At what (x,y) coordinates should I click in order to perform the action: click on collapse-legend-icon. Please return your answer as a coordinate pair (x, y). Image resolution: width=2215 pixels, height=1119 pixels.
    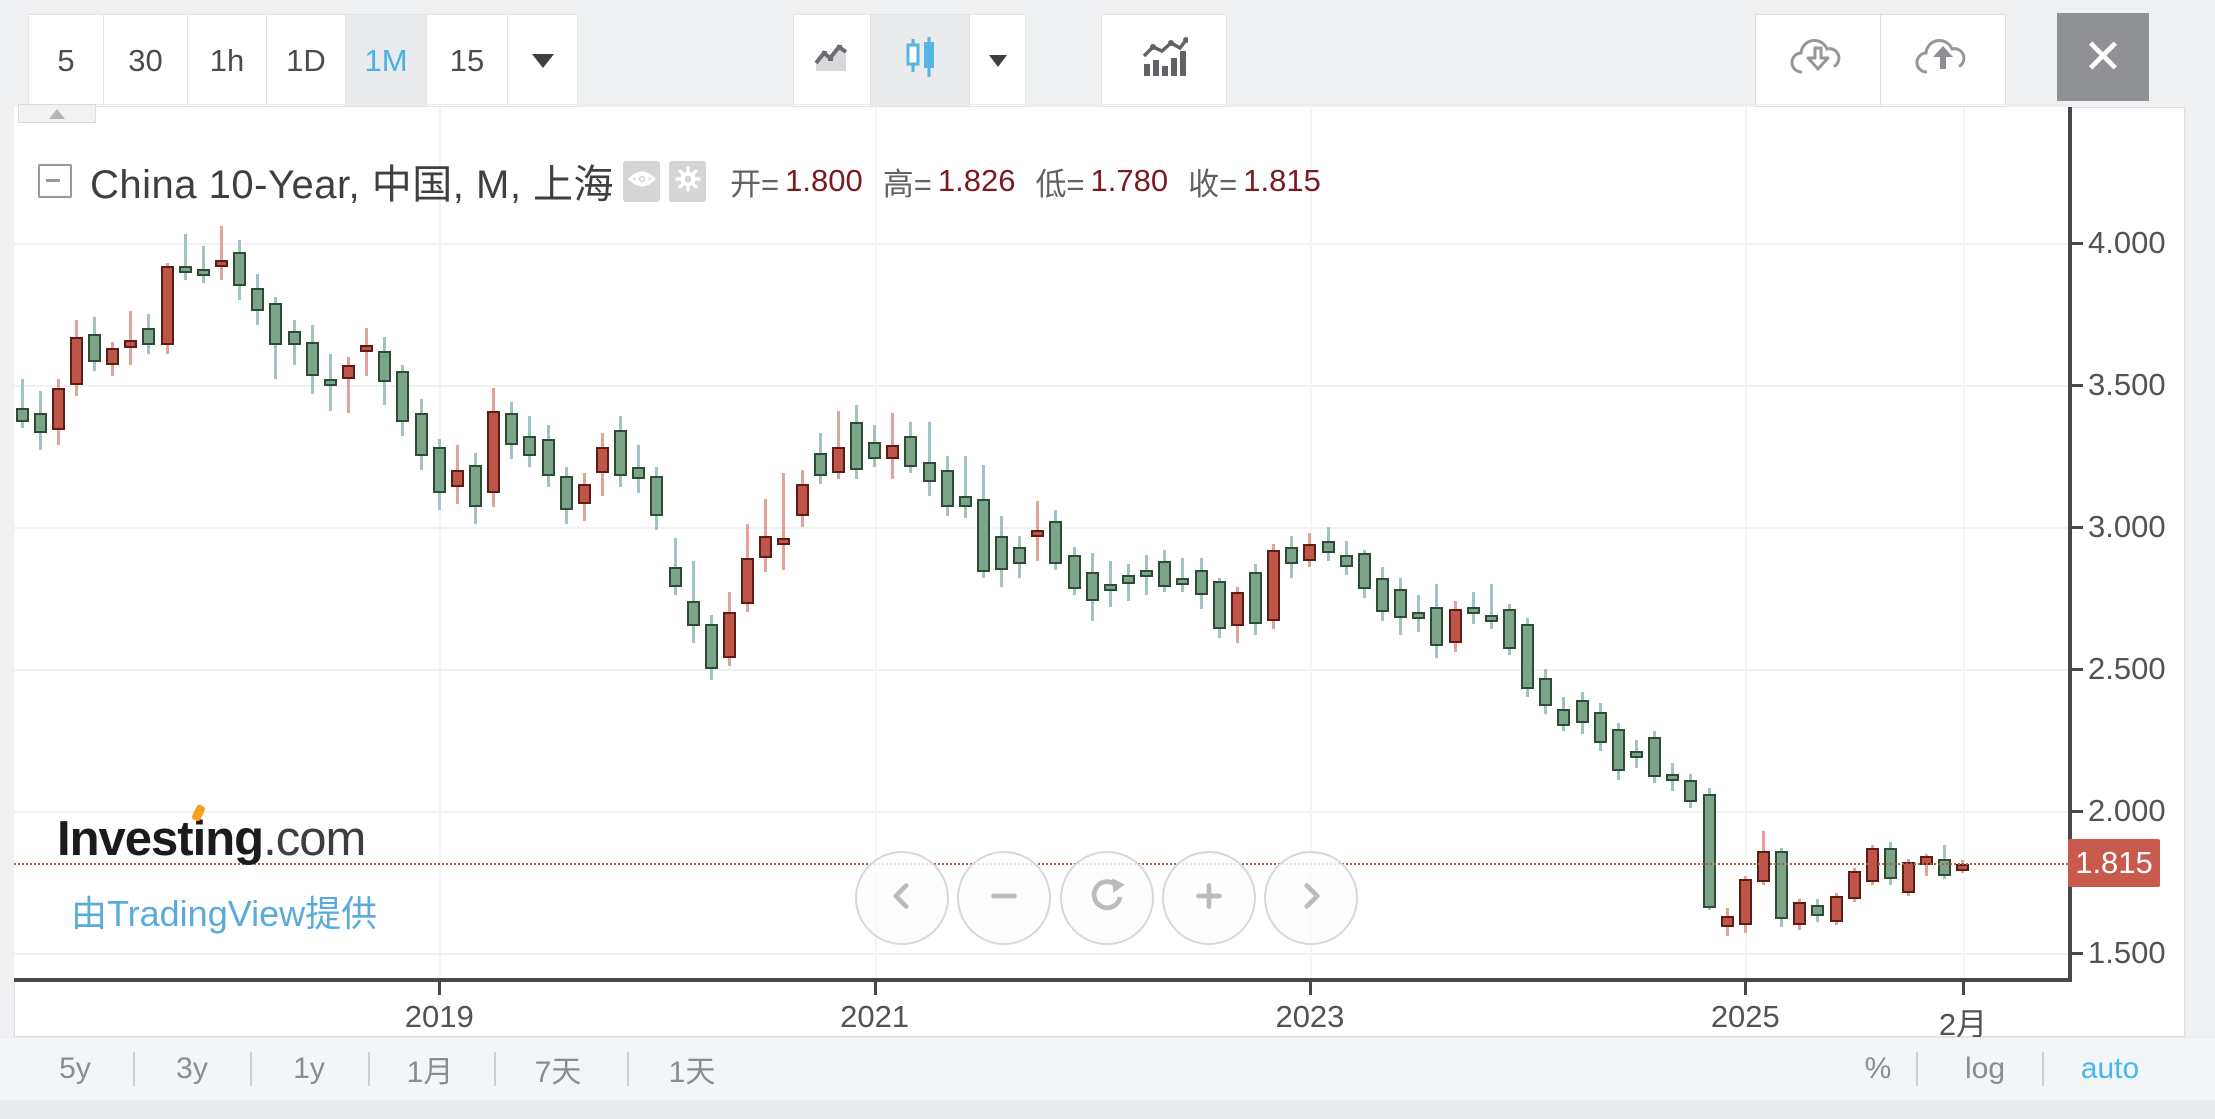
    Looking at the image, I should click on (55, 181).